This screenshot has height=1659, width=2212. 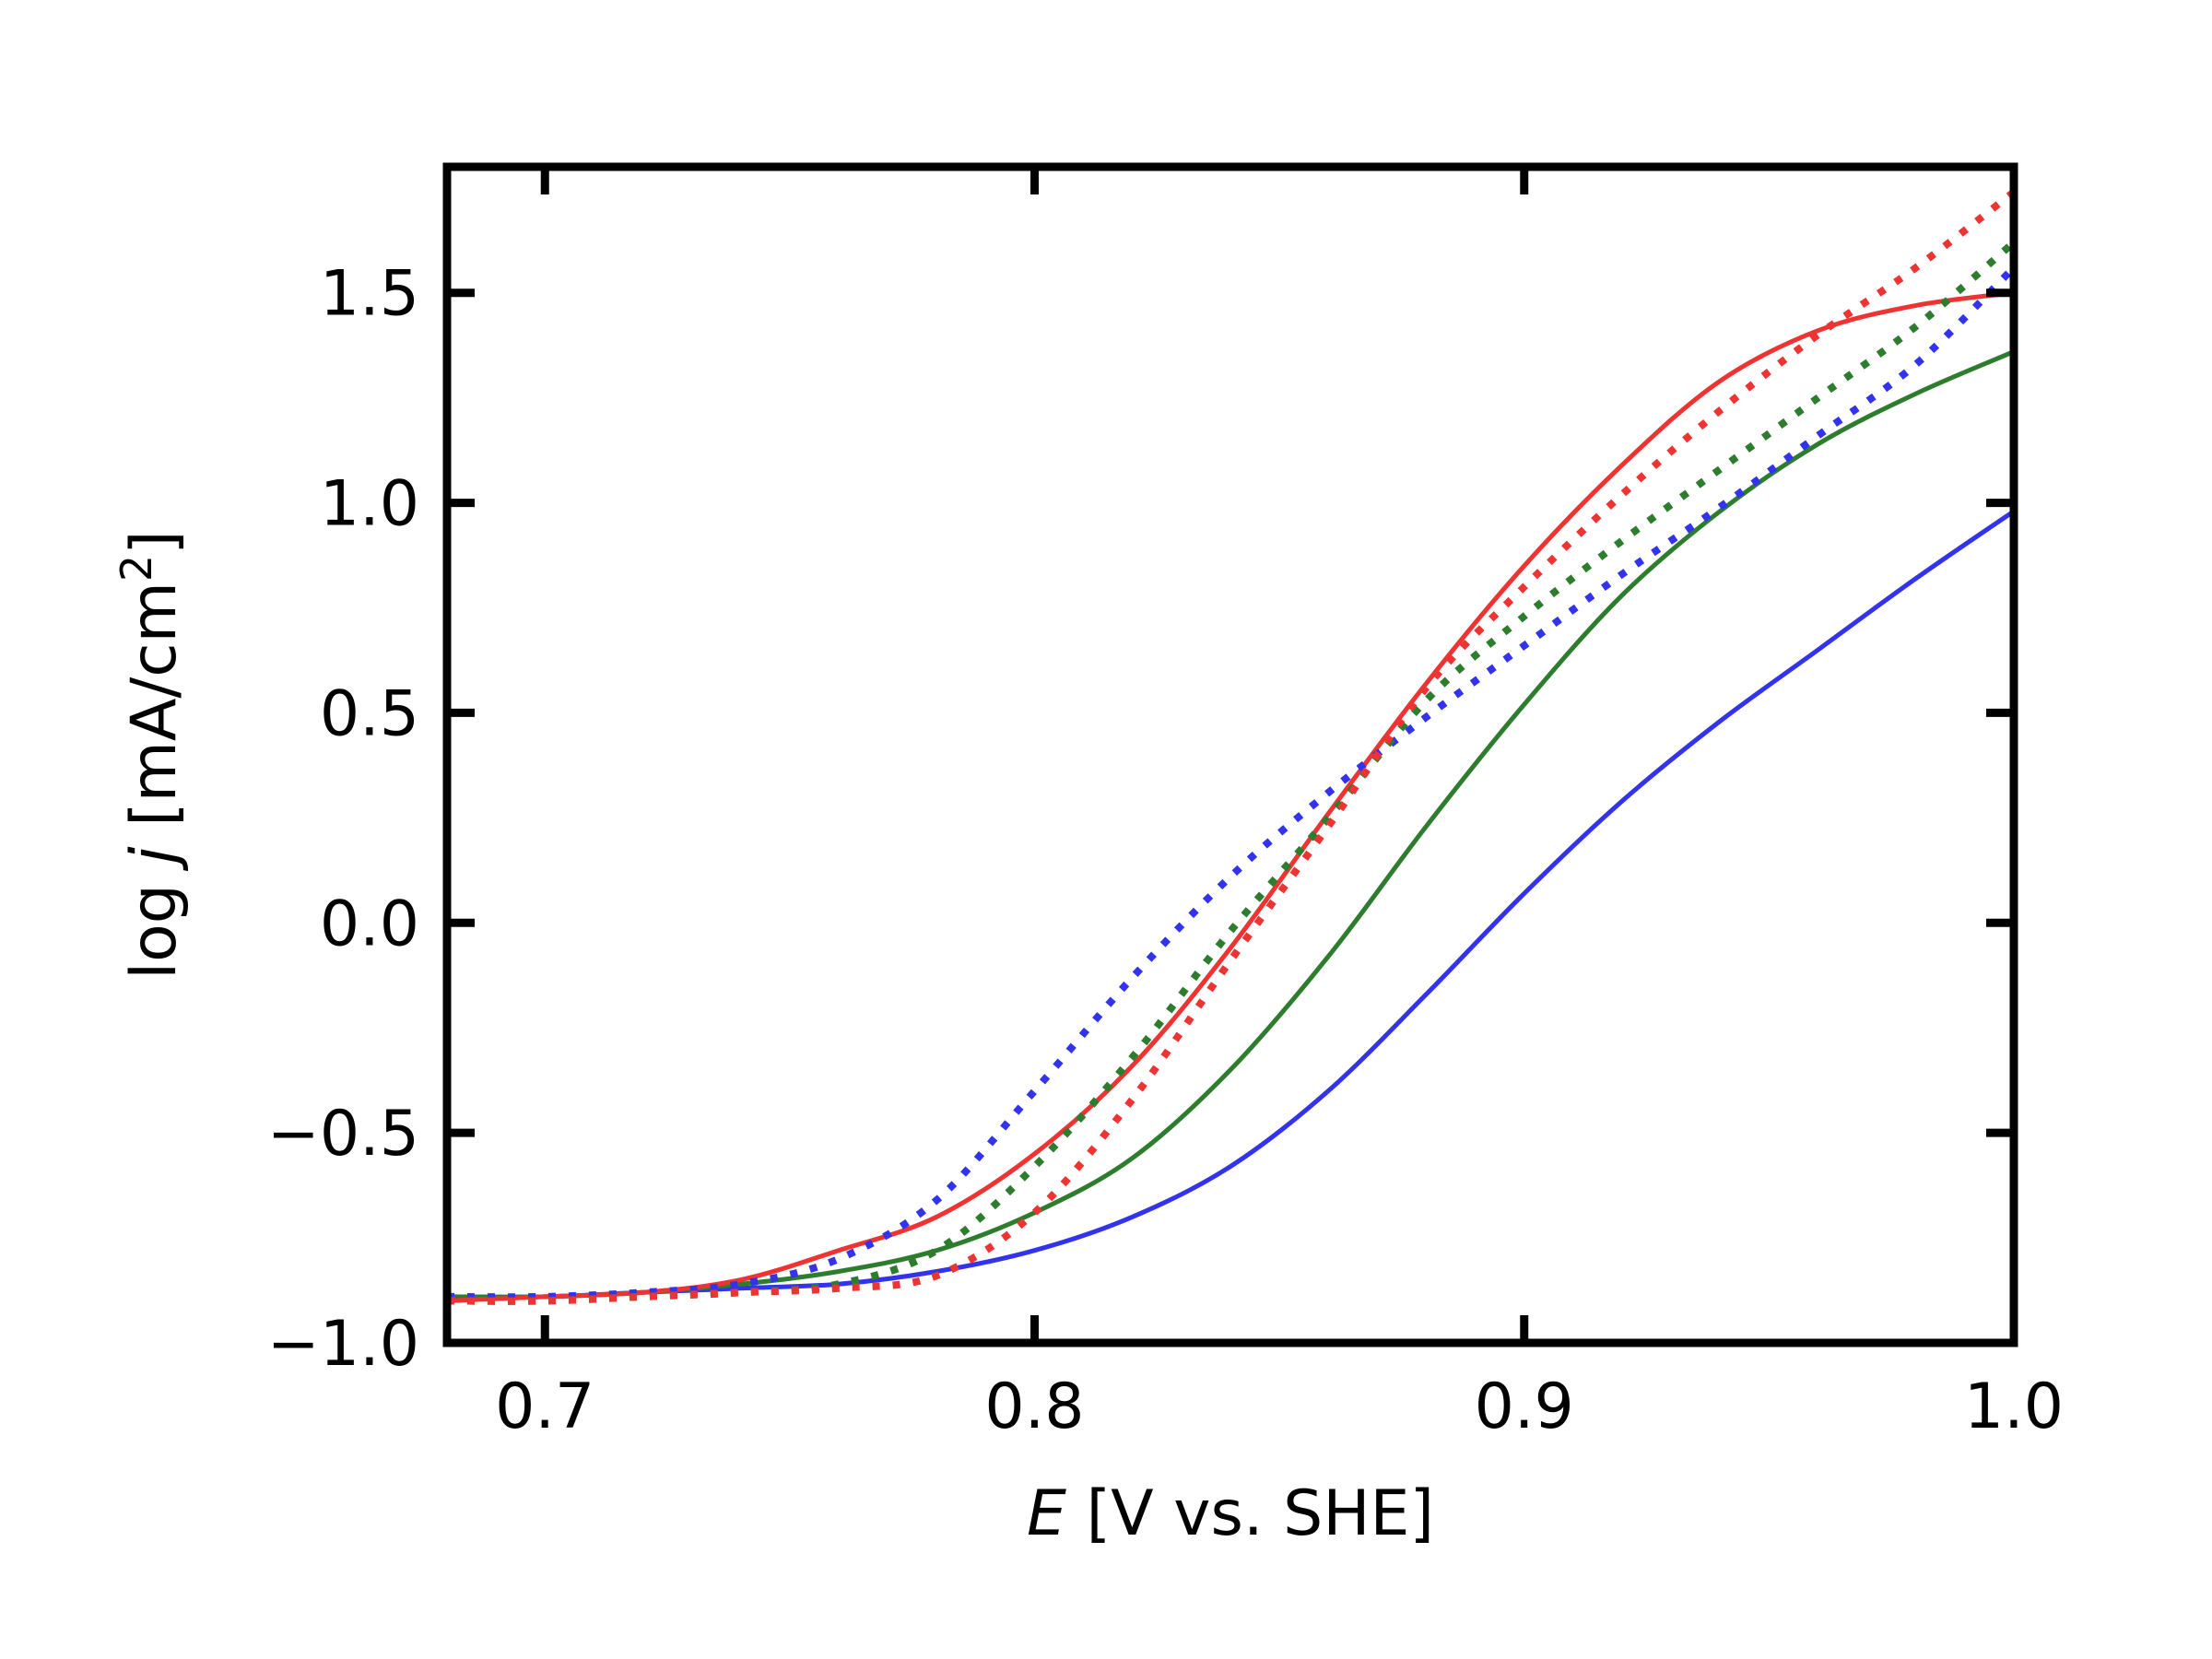 What do you see at coordinates (369, 504) in the screenshot?
I see `y-tick-label: 1.0` at bounding box center [369, 504].